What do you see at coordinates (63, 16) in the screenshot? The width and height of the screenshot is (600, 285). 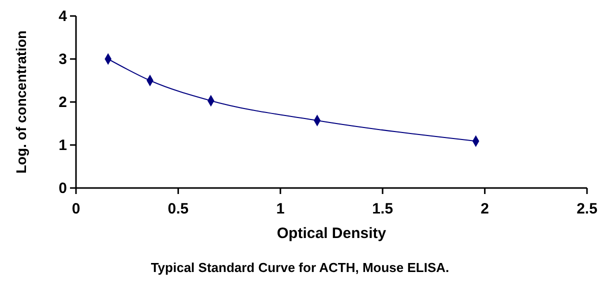 I see `y-tick-label: 4` at bounding box center [63, 16].